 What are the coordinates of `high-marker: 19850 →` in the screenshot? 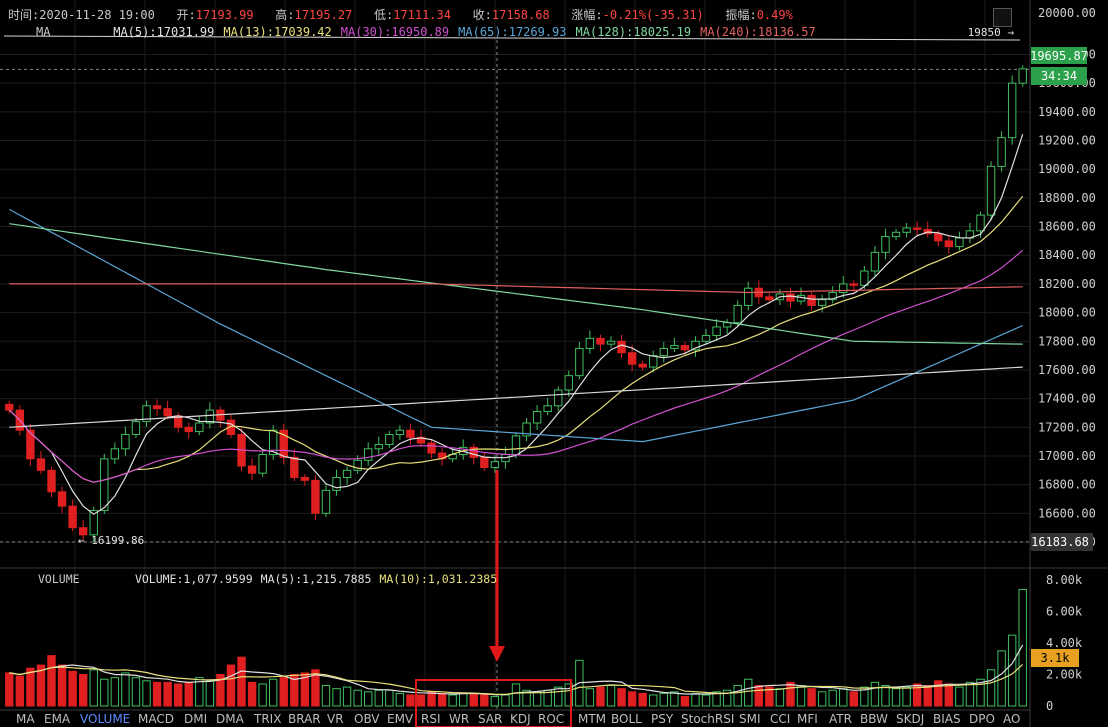 It's located at (991, 32).